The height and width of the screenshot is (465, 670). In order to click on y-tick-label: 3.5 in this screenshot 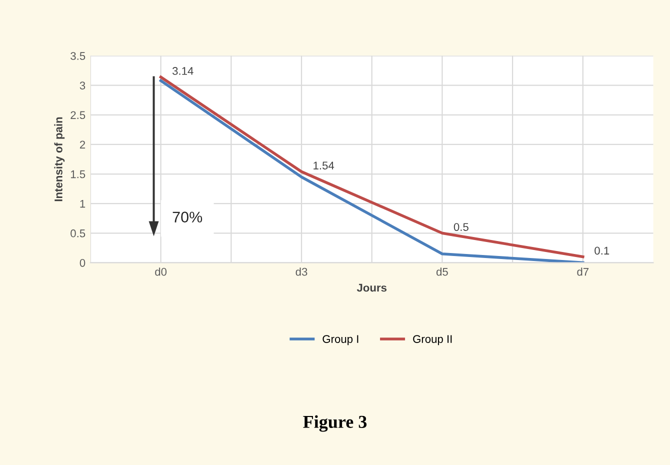, I will do `click(78, 56)`.